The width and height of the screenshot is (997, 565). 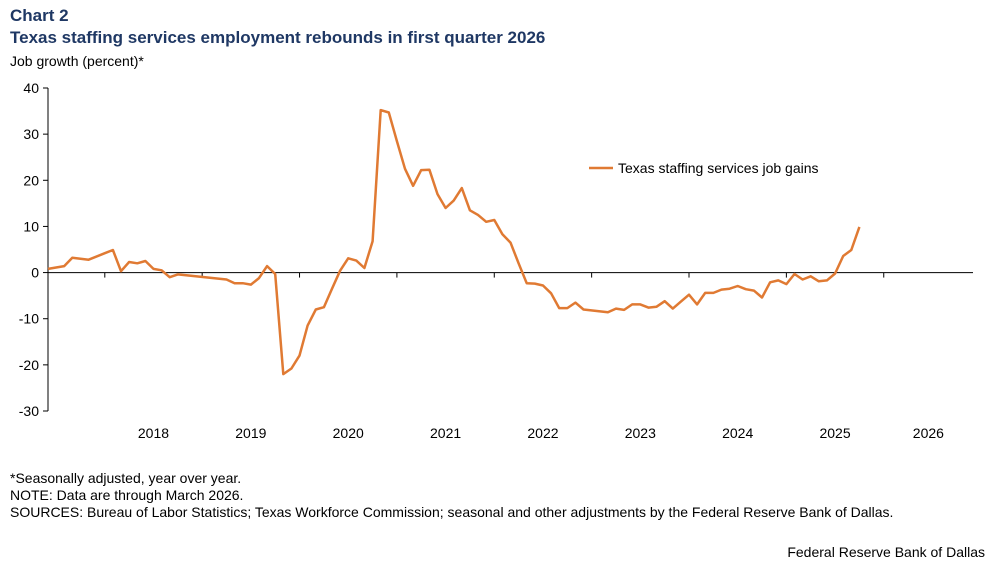 What do you see at coordinates (718, 168) in the screenshot?
I see `legend-label: Texas staffing services job gains` at bounding box center [718, 168].